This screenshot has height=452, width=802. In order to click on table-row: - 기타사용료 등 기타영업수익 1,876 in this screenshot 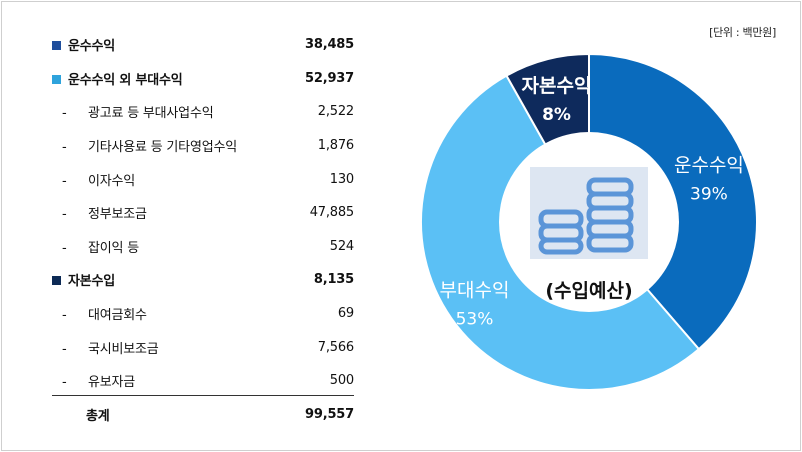, I will do `click(203, 146)`.